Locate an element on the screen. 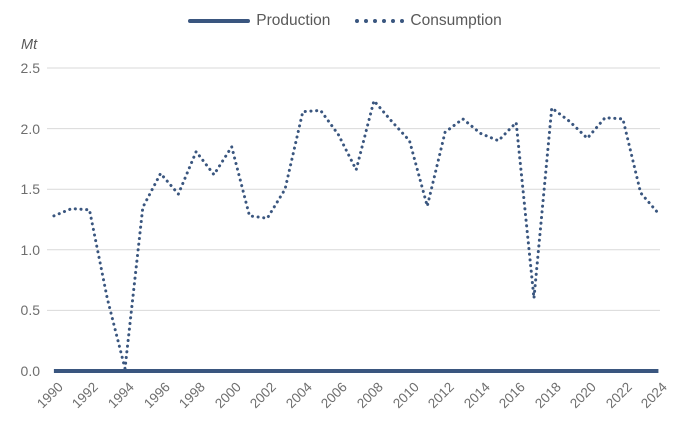 This screenshot has height=438, width=690. legend-item-production: Production is located at coordinates (259, 21).